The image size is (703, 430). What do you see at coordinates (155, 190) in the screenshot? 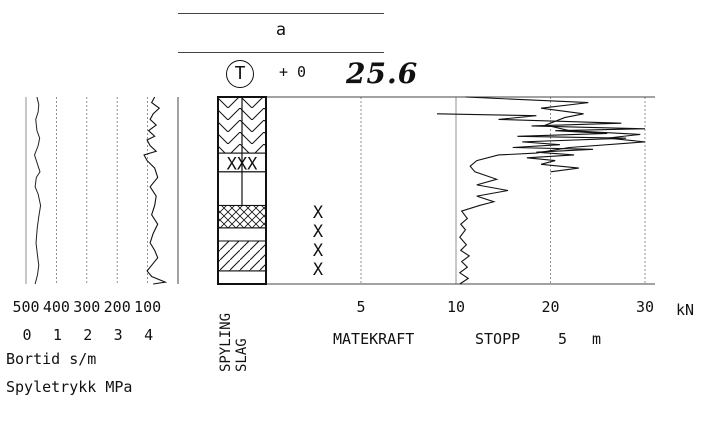
I see `series-spyletrykk` at bounding box center [155, 190].